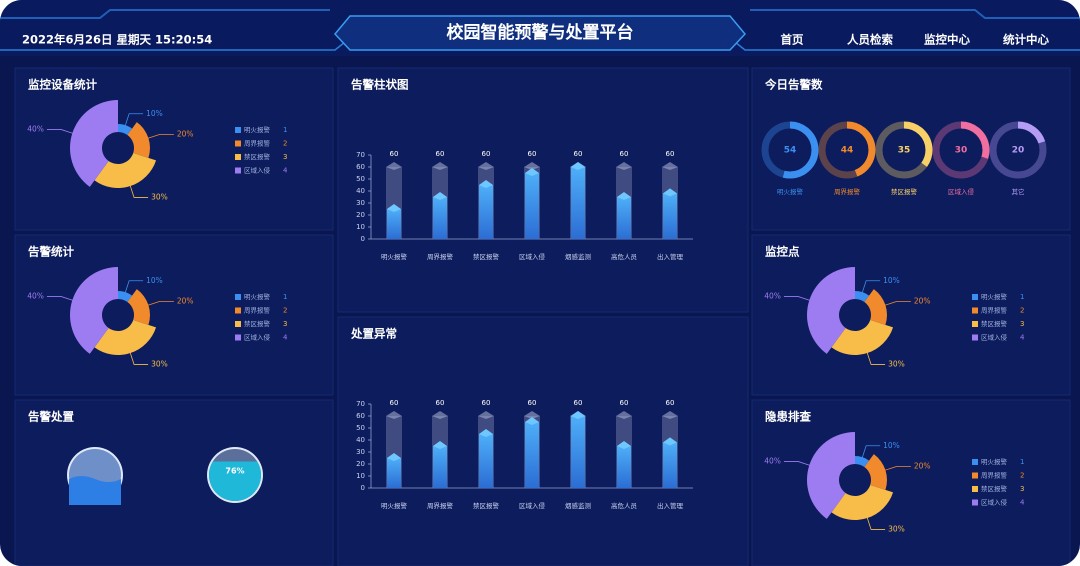 Image resolution: width=1080 pixels, height=566 pixels. What do you see at coordinates (154, 280) in the screenshot?
I see `value-label: 10%` at bounding box center [154, 280].